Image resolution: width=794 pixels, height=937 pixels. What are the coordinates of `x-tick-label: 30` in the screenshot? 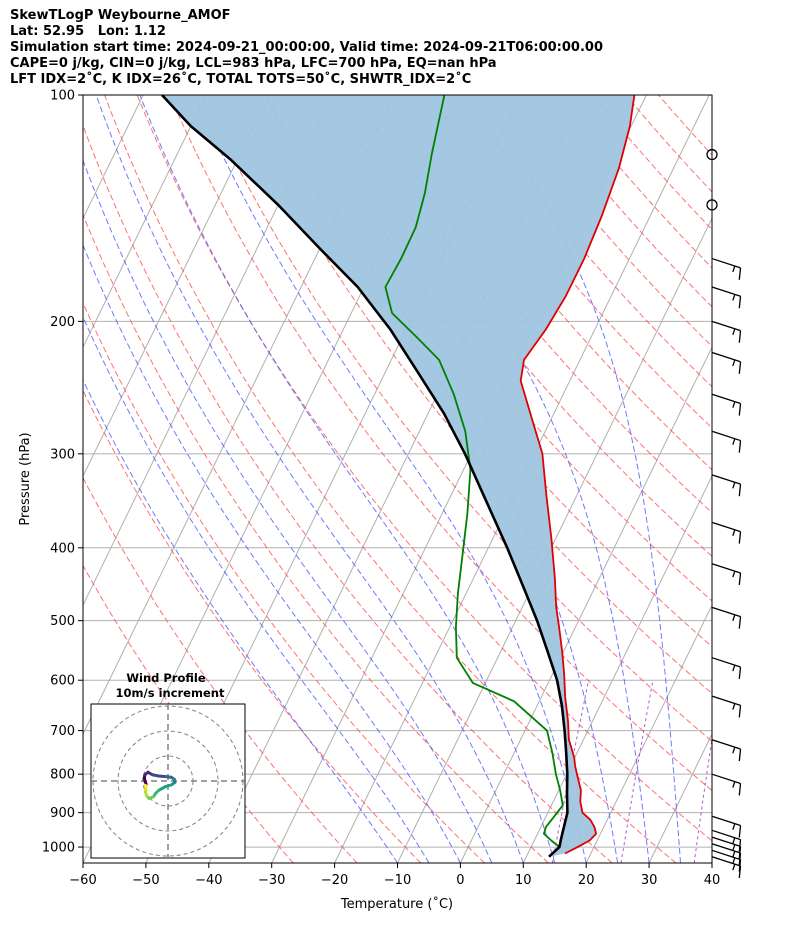 It's located at (649, 880).